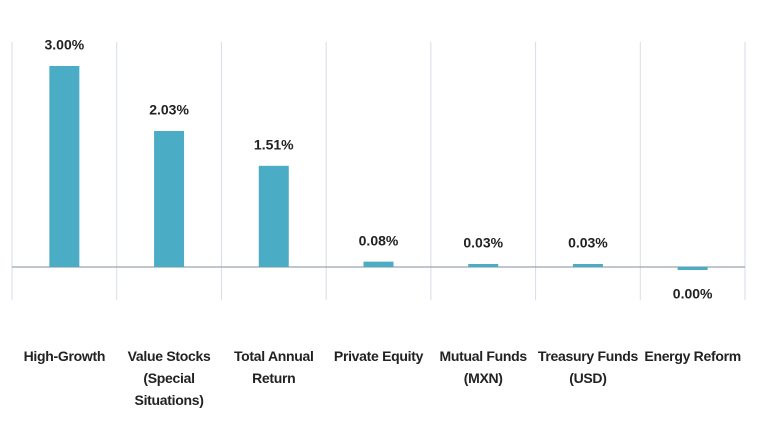 The height and width of the screenshot is (438, 764). What do you see at coordinates (693, 294) in the screenshot?
I see `value-label: 0.00%` at bounding box center [693, 294].